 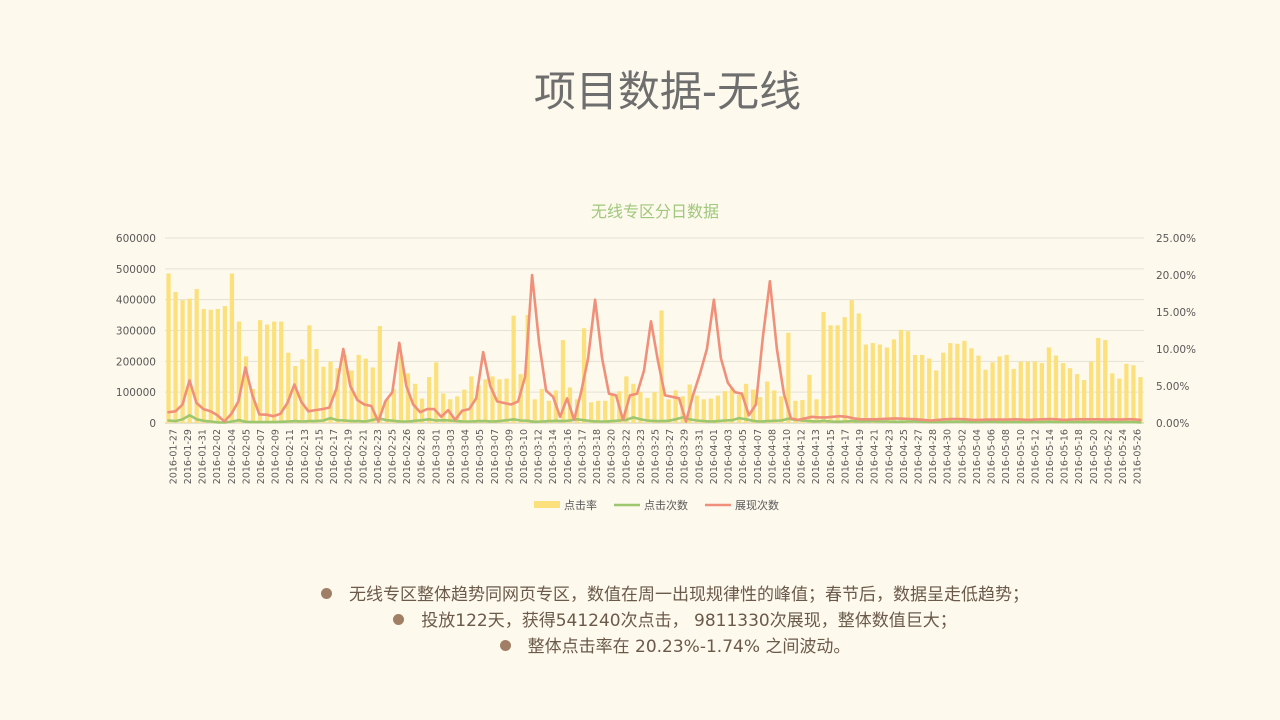 I want to click on chart-title: 无线专区分日数据, so click(x=654, y=211).